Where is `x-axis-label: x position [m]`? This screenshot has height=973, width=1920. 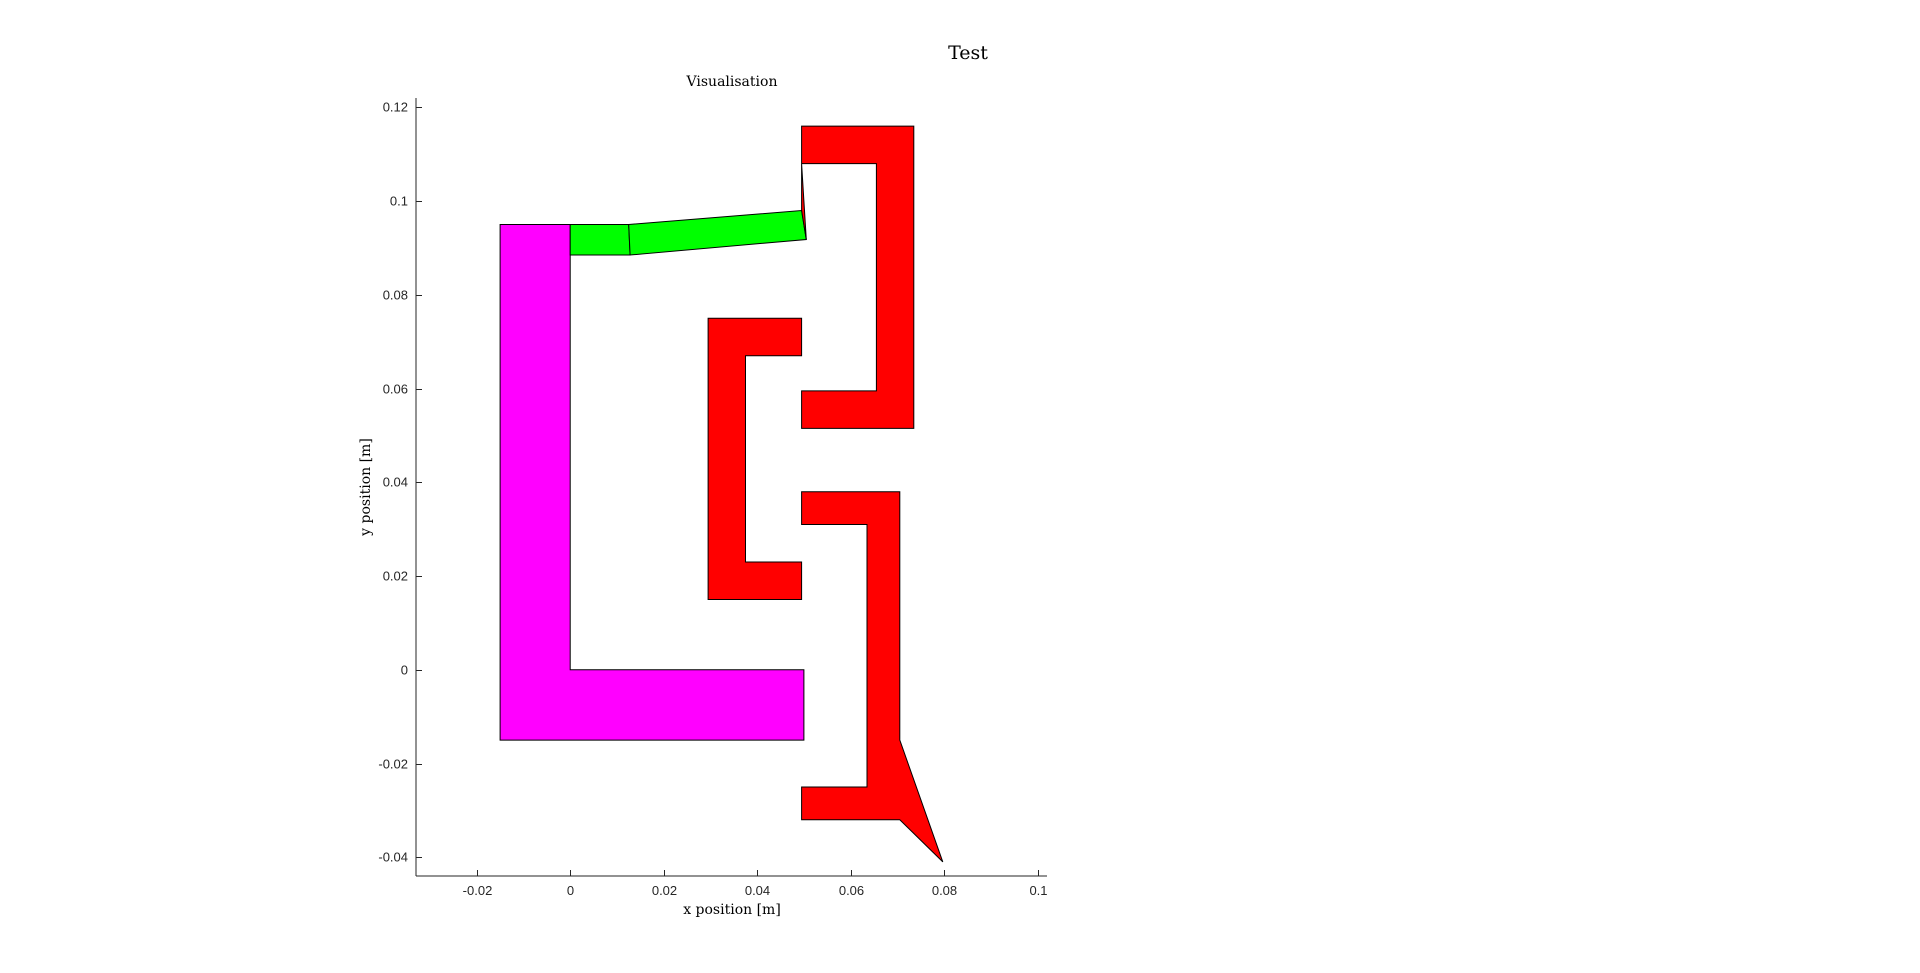
x-axis-label: x position [m] is located at coordinates (732, 910).